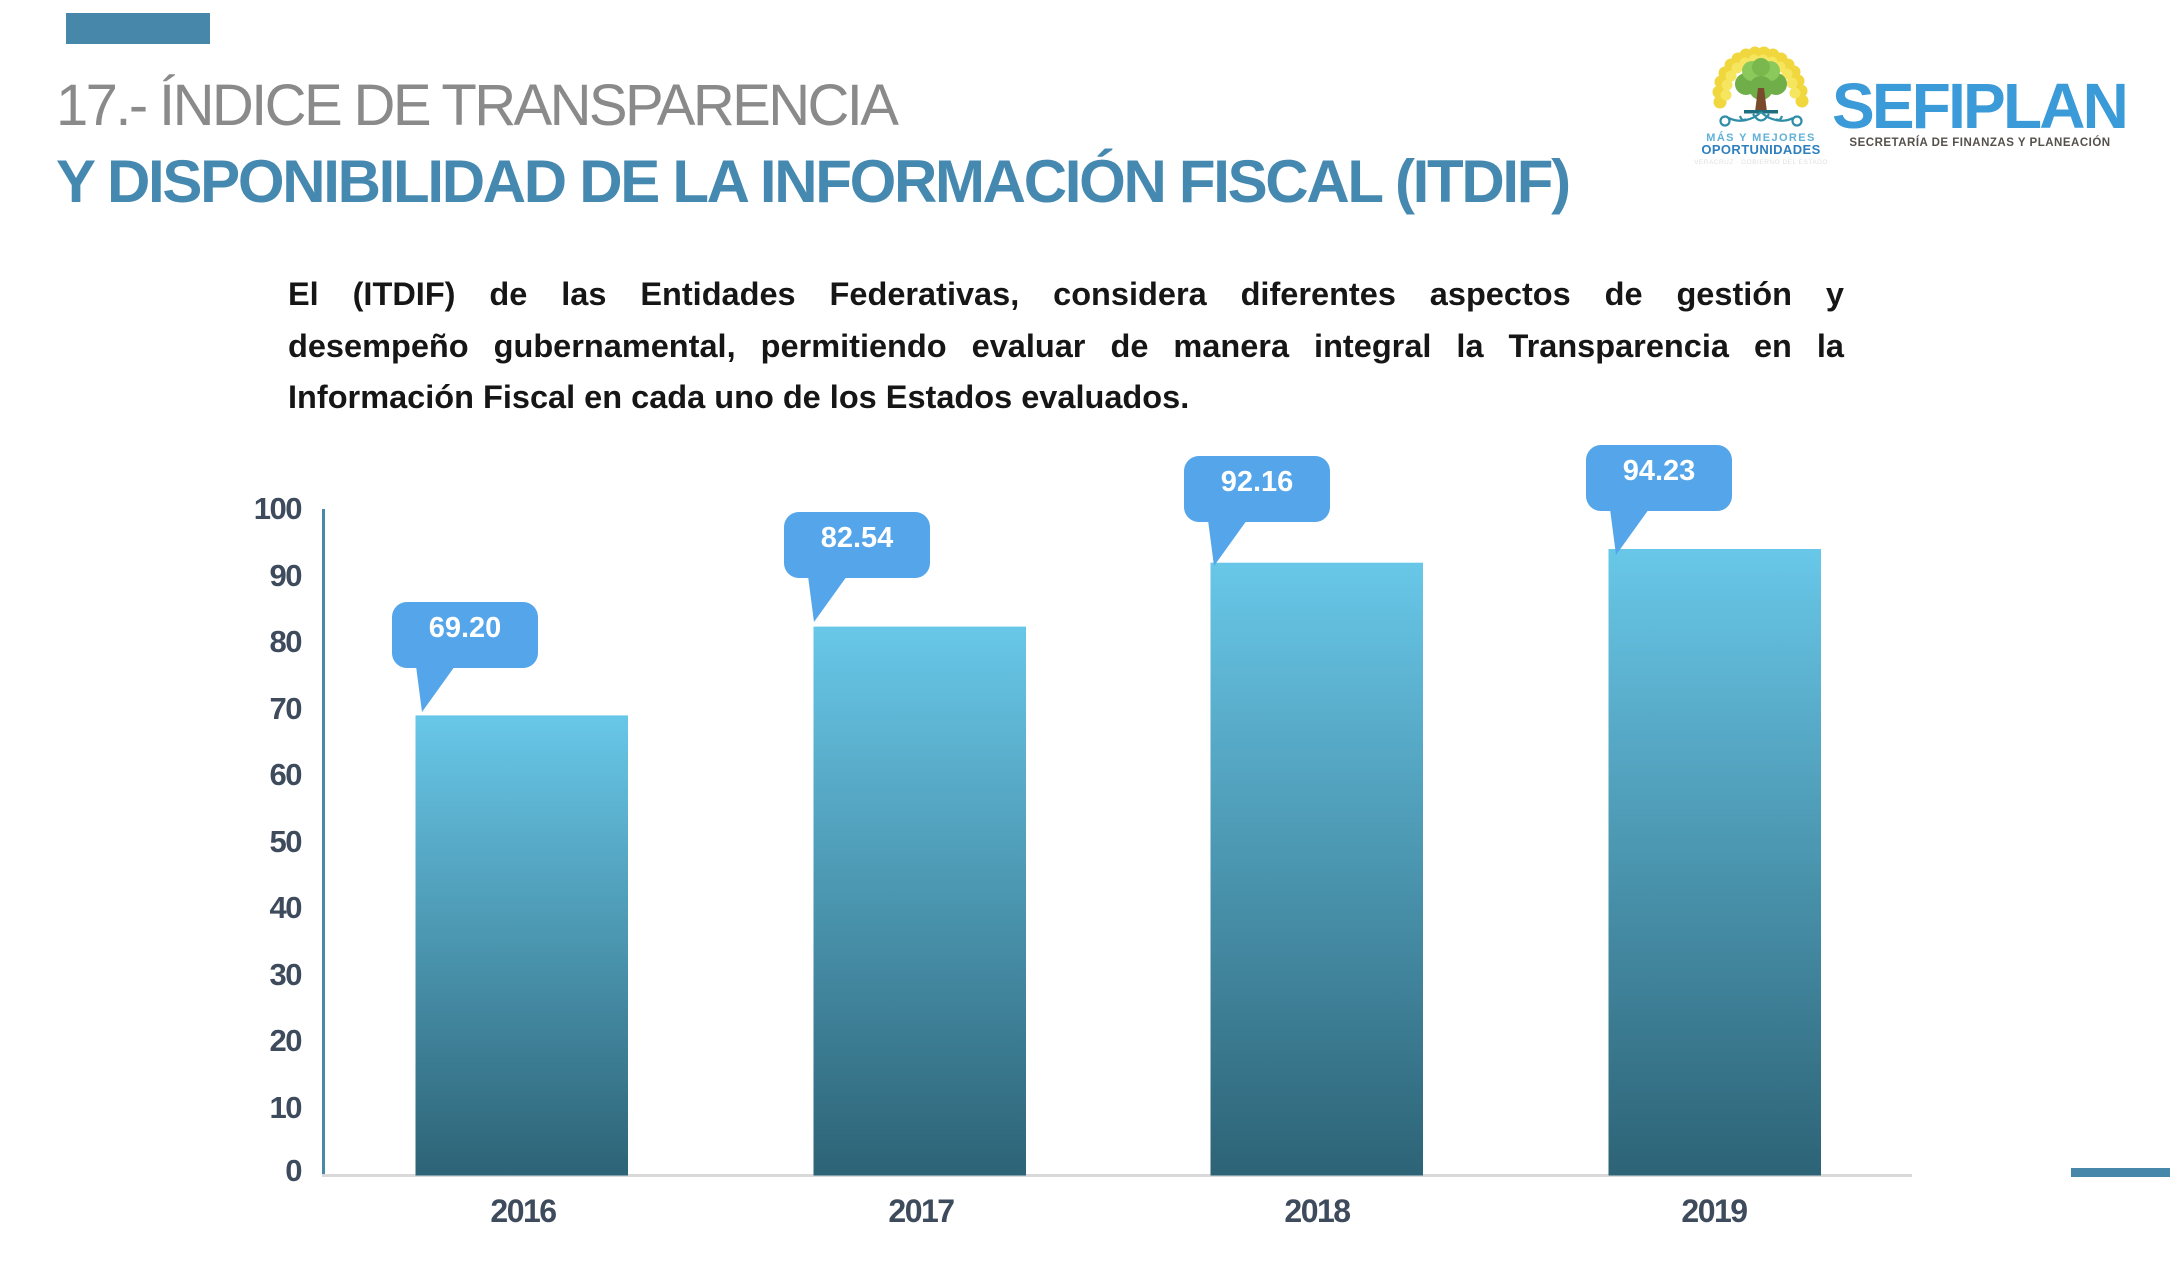 The height and width of the screenshot is (1276, 2170). What do you see at coordinates (465, 628) in the screenshot?
I see `svg-text: 69.20` at bounding box center [465, 628].